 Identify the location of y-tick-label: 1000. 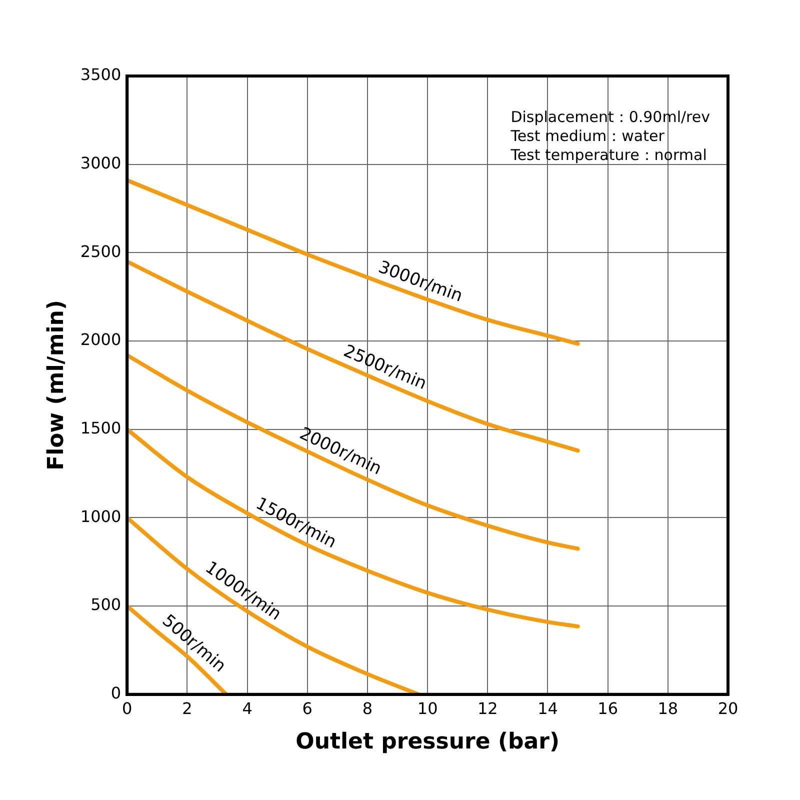
(101, 516).